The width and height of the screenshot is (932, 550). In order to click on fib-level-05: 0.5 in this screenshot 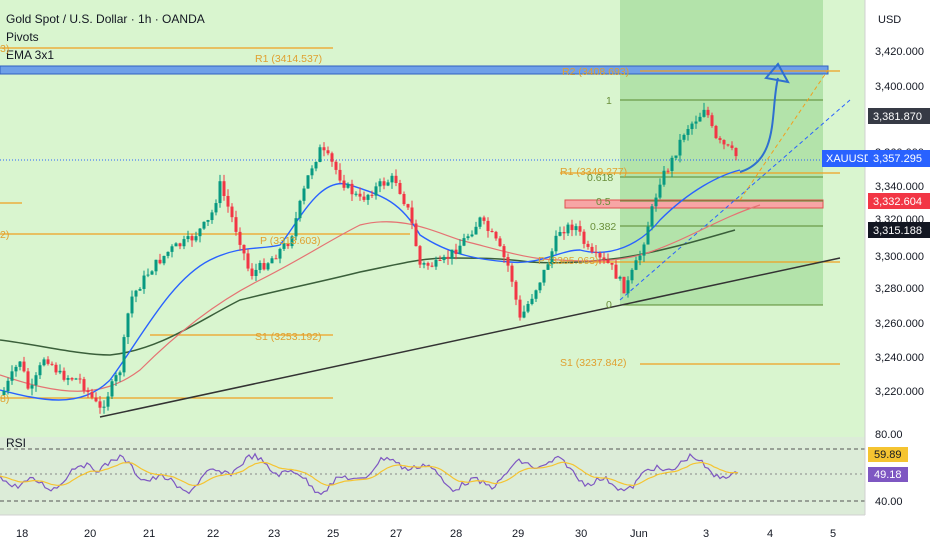, I will do `click(603, 202)`.